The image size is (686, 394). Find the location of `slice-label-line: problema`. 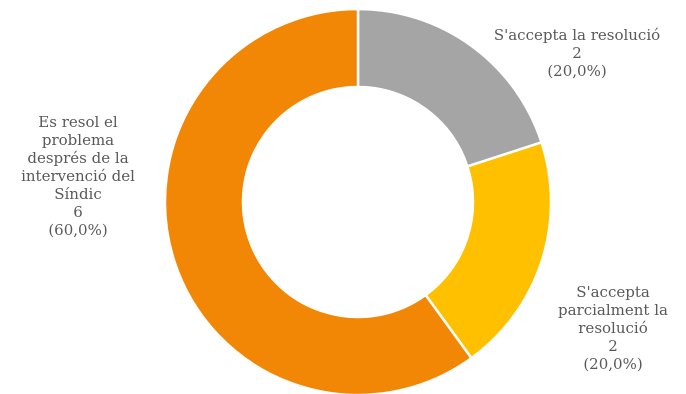

slice-label-line: problema is located at coordinates (78, 140).